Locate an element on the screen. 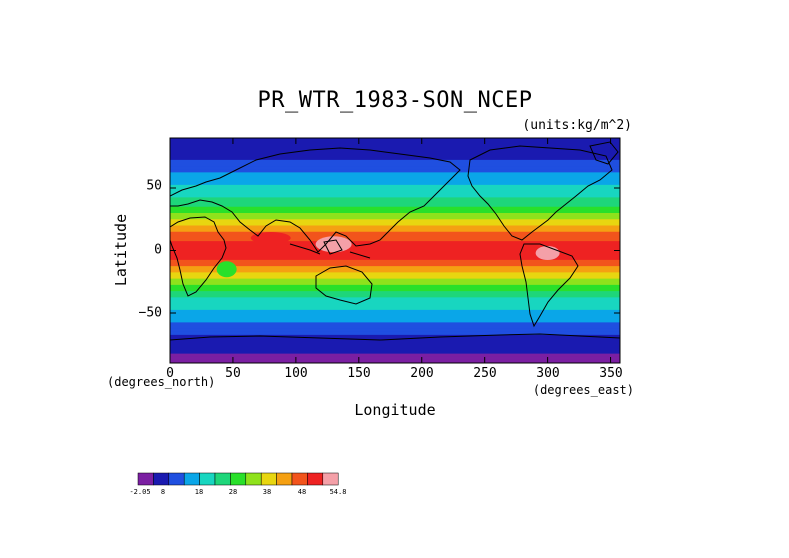 The width and height of the screenshot is (789, 558). x-tick-label: 300 is located at coordinates (548, 373).